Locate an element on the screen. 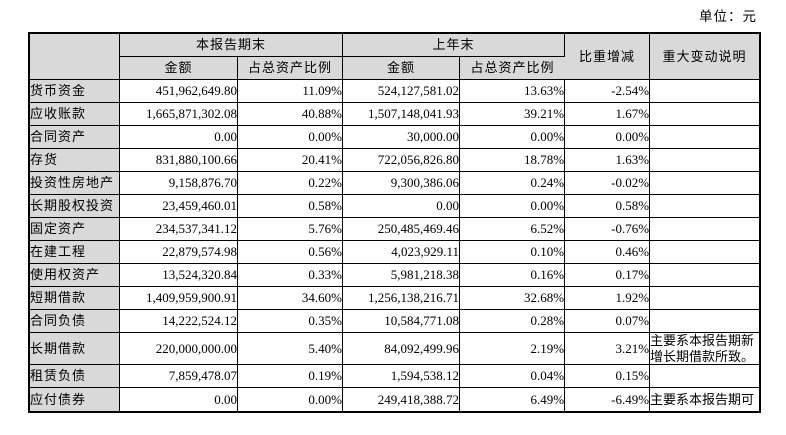 This screenshot has width=786, height=435. table-row: 合同资产 0.00 0.00% 30,000.00 0.00% 0.00% is located at coordinates (395, 137).